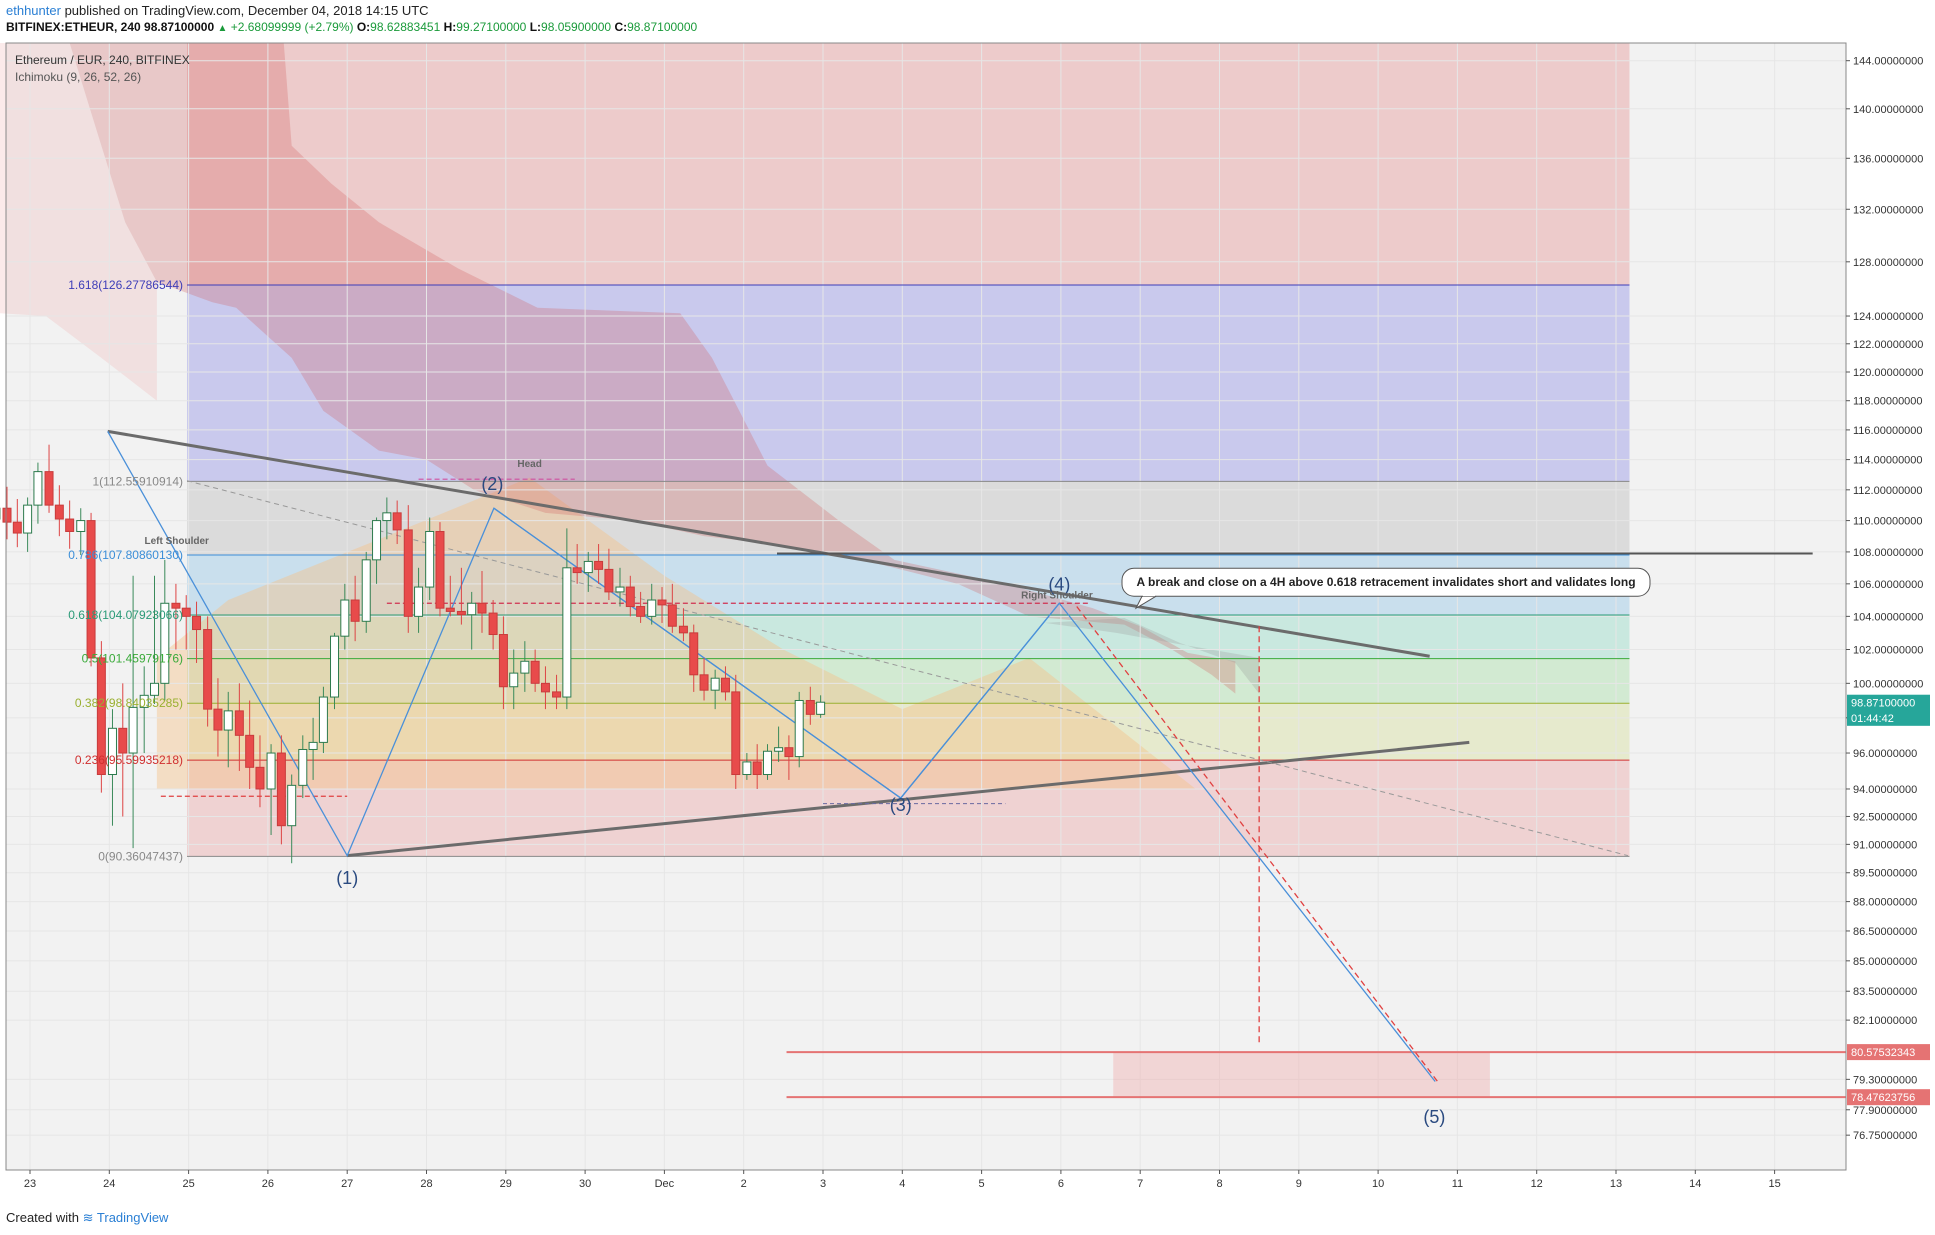 The height and width of the screenshot is (1235, 1935). What do you see at coordinates (102, 60) in the screenshot?
I see `chart-title: Ethereum / EUR, 240, BITFINEX` at bounding box center [102, 60].